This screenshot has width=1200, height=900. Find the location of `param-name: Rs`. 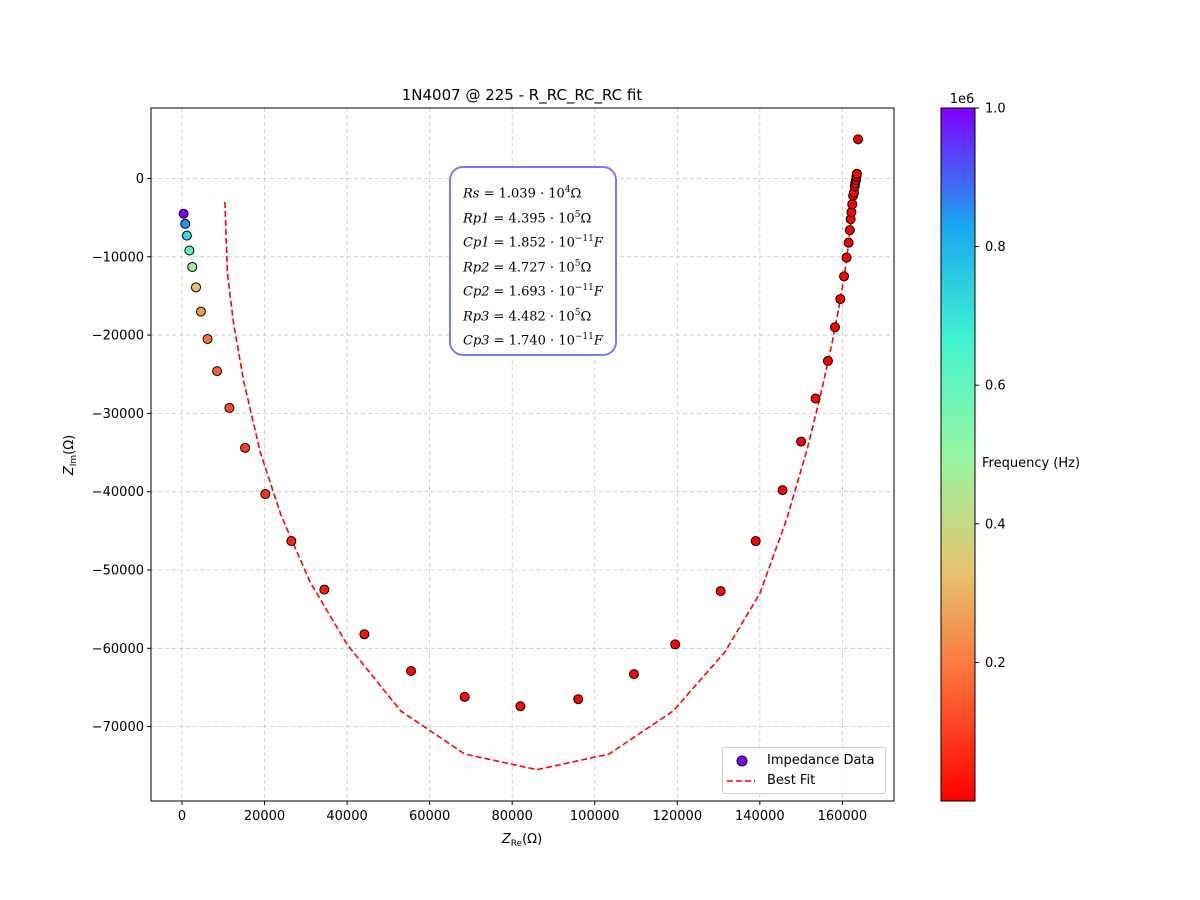

param-name: Rs is located at coordinates (471, 194).